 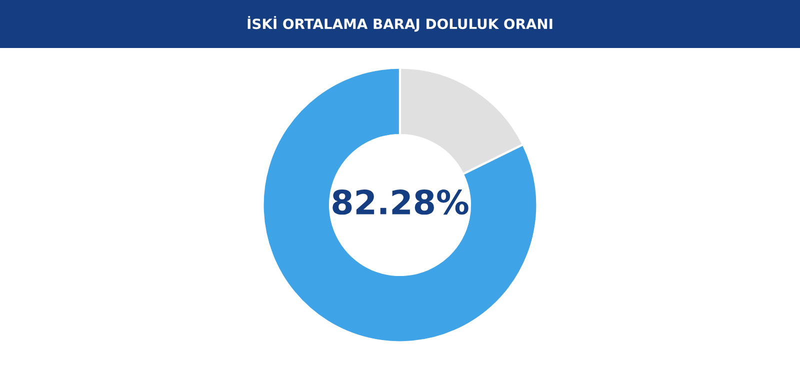 What do you see at coordinates (400, 24) in the screenshot?
I see `chart-title: İSKİ ORTALAMA BARAJ DOLULUK ORANI` at bounding box center [400, 24].